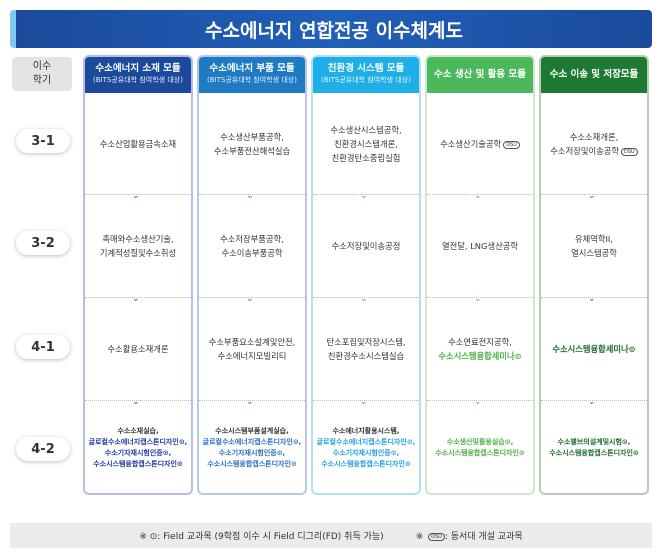 This screenshot has height=556, width=662. I want to click on course-cell: 수소시스템융합세미나⊙, so click(594, 348).